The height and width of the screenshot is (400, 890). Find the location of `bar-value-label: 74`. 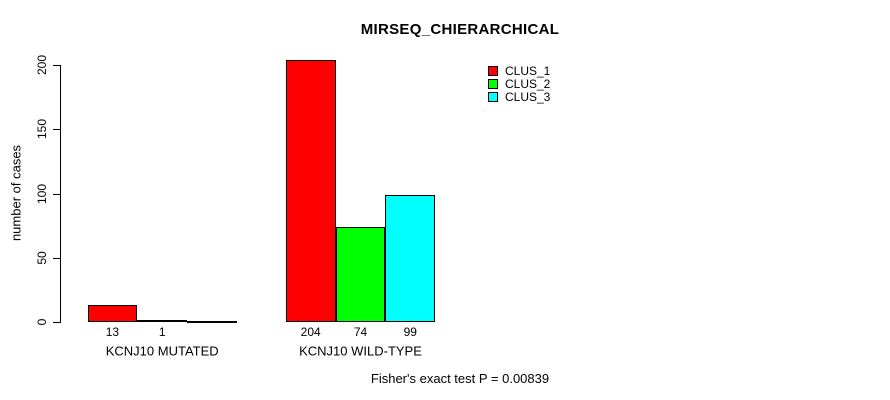

bar-value-label: 74 is located at coordinates (360, 332).